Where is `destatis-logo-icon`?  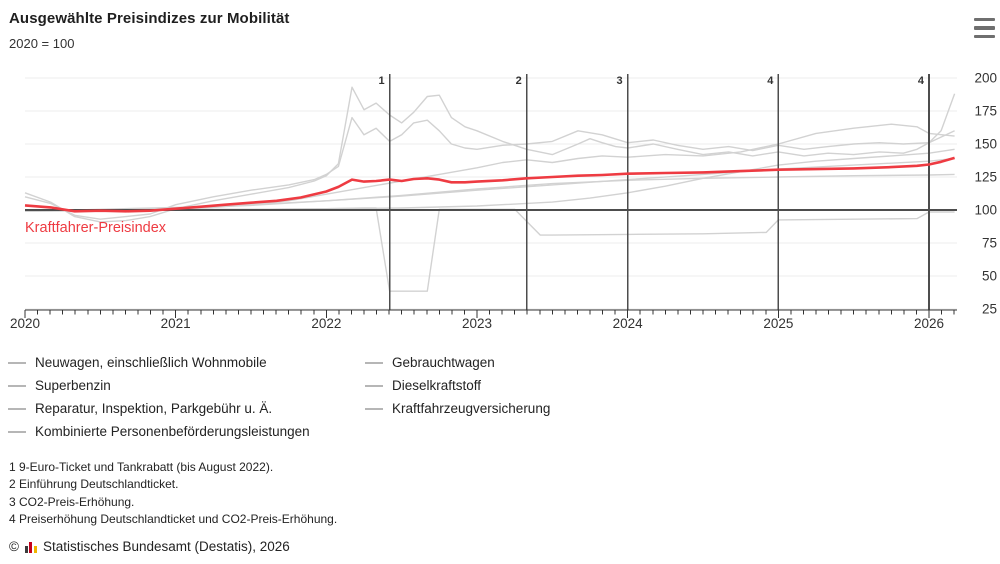
destatis-logo-icon is located at coordinates (30, 547).